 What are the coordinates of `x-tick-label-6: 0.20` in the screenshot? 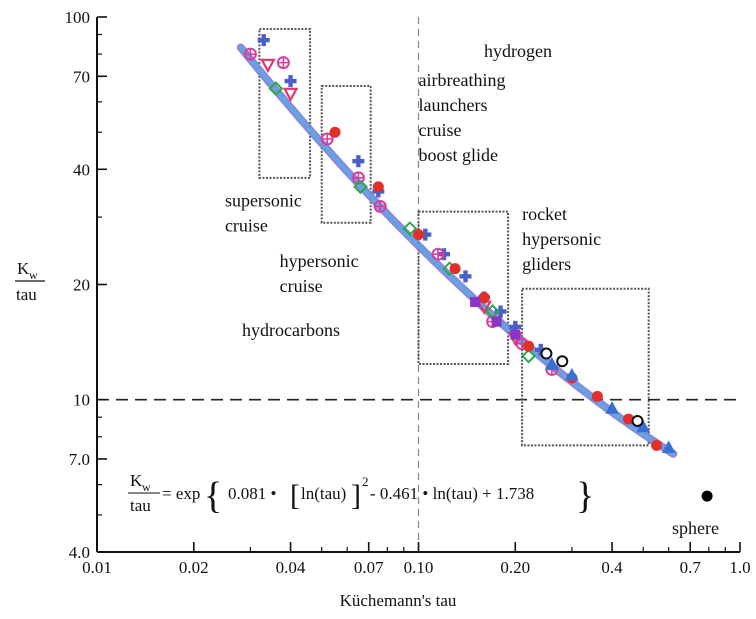 It's located at (515, 567).